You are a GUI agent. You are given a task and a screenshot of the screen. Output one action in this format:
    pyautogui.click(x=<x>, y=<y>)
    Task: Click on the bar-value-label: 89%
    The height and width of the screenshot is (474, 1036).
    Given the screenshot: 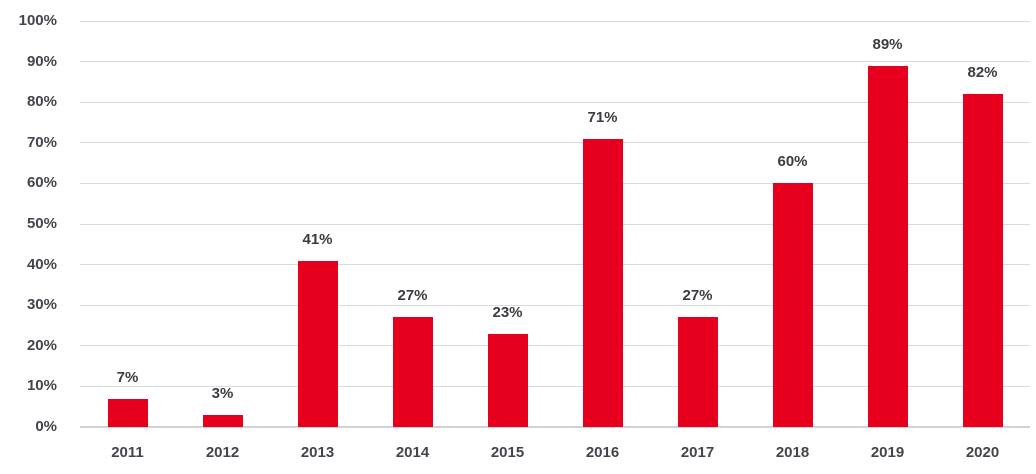 What is the action you would take?
    pyautogui.click(x=887, y=44)
    